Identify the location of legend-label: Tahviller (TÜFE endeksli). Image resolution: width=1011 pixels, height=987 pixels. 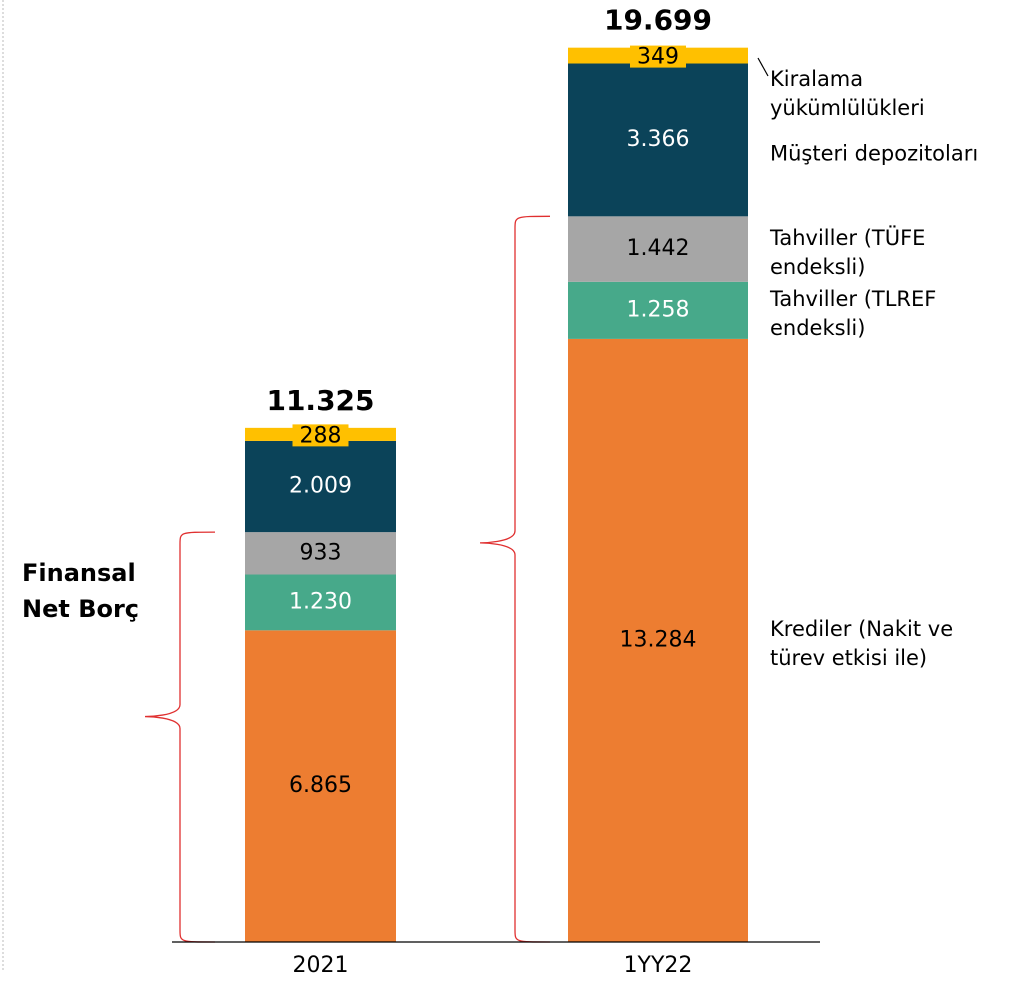
(848, 253).